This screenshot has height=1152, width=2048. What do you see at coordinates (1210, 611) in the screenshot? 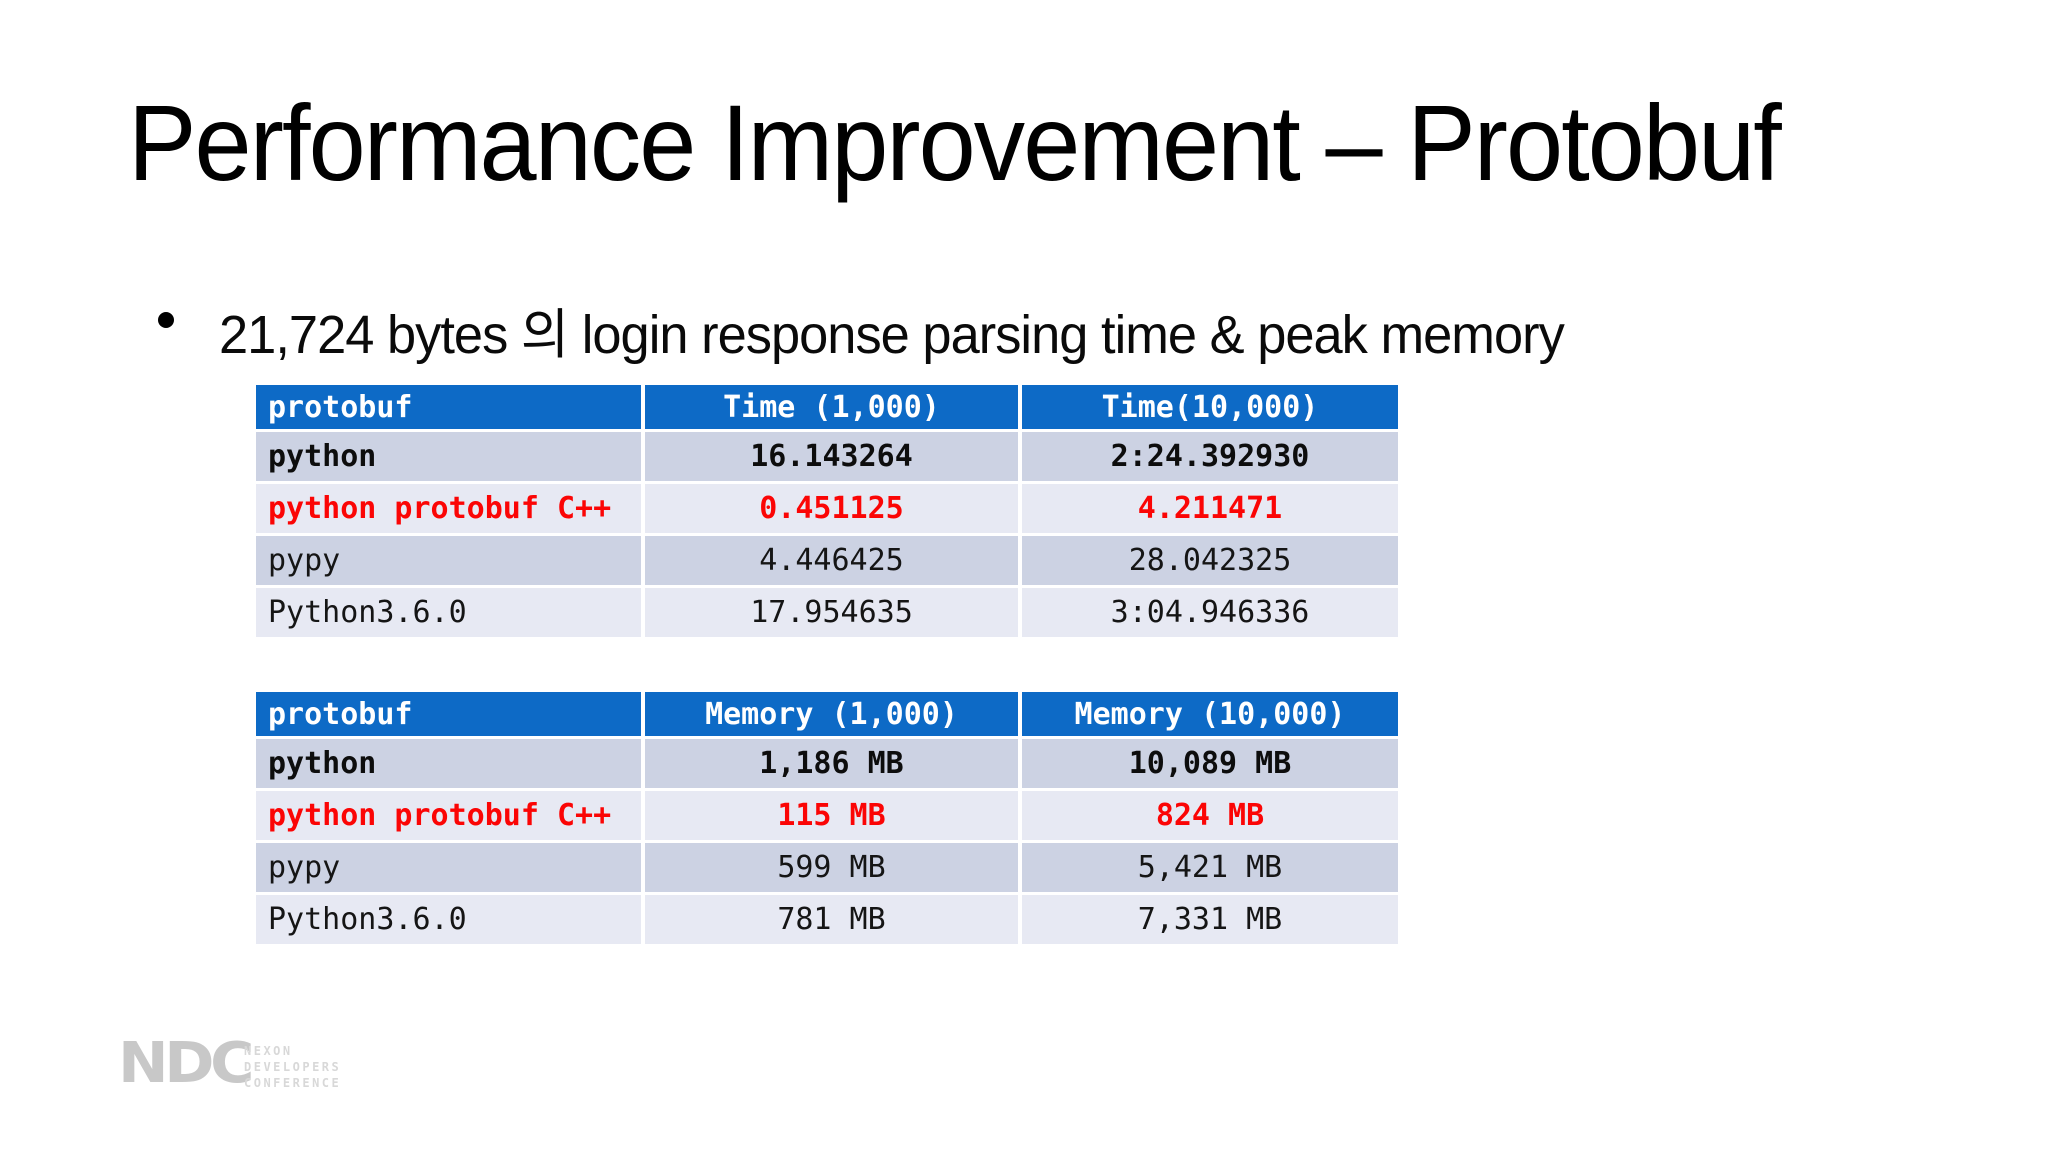
I see `table-cell: 3:04.946336` at bounding box center [1210, 611].